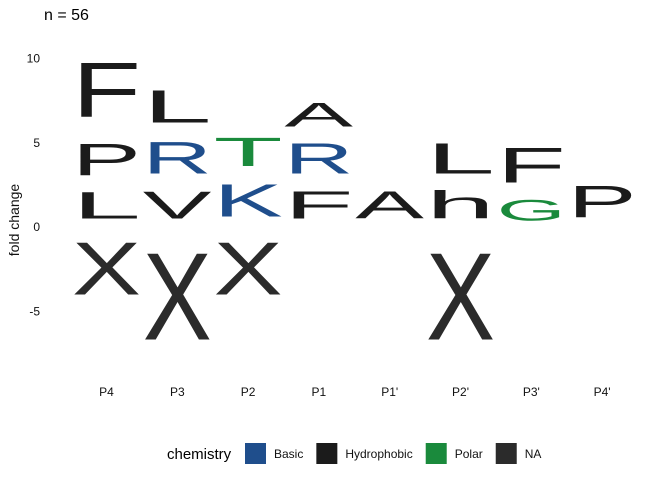  What do you see at coordinates (106, 392) in the screenshot?
I see `x-tick-label: P4` at bounding box center [106, 392].